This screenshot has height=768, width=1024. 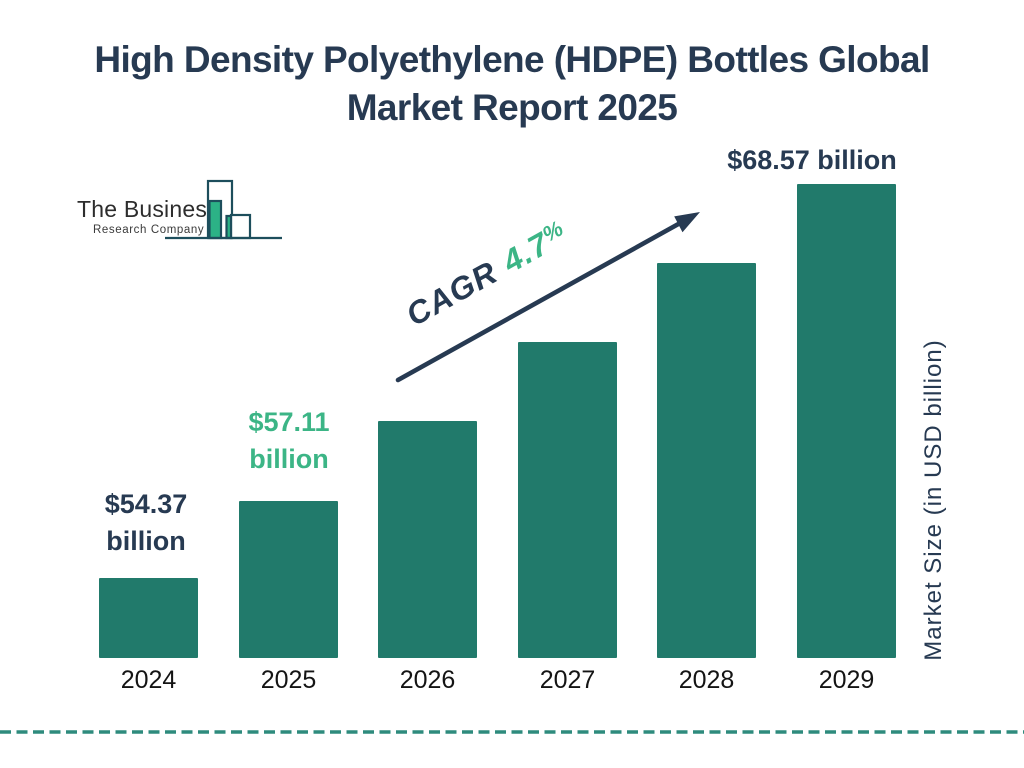 I want to click on company-logo: The Business Research Company, so click(x=181, y=210).